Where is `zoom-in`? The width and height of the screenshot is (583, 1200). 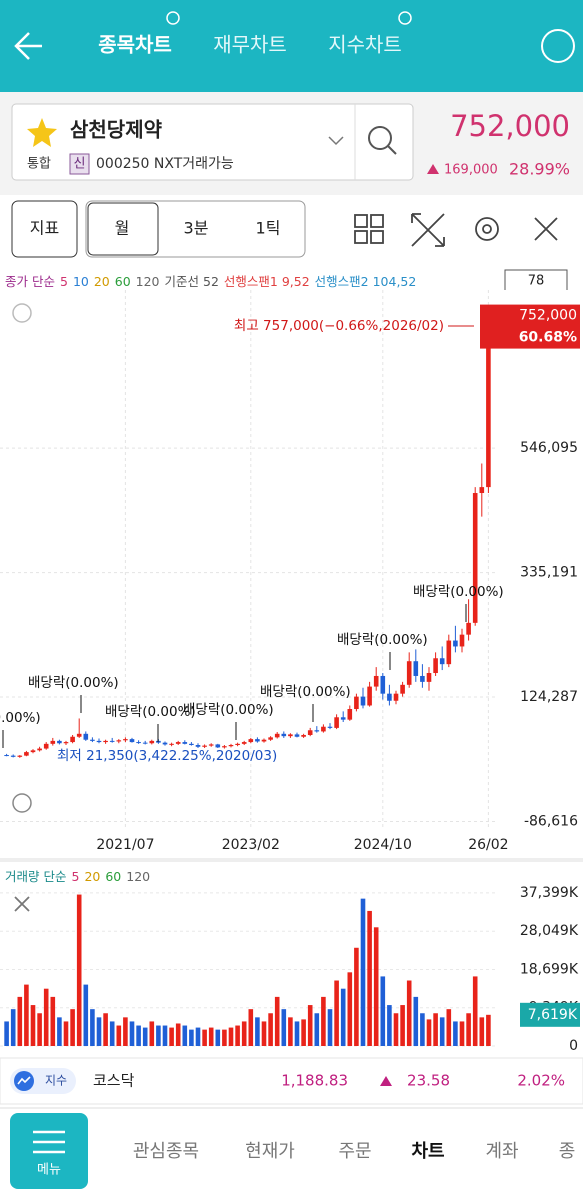 zoom-in is located at coordinates (22, 313).